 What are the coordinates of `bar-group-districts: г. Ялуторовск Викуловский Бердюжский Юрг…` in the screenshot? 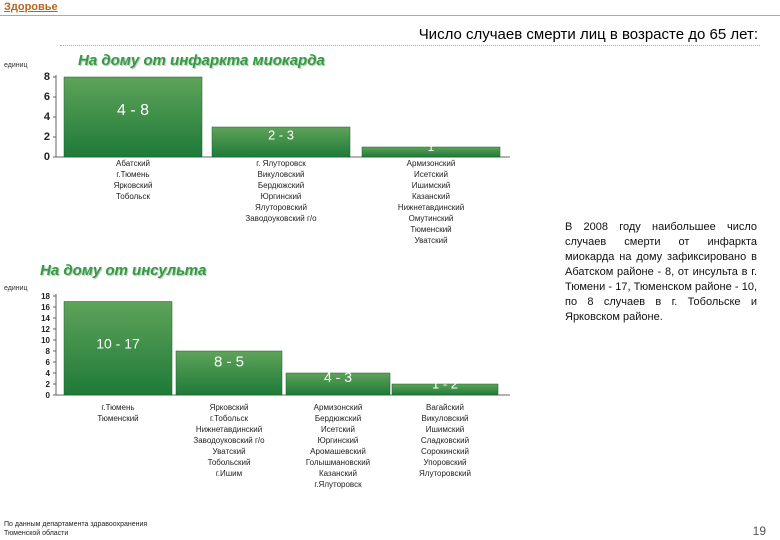 It's located at (281, 191).